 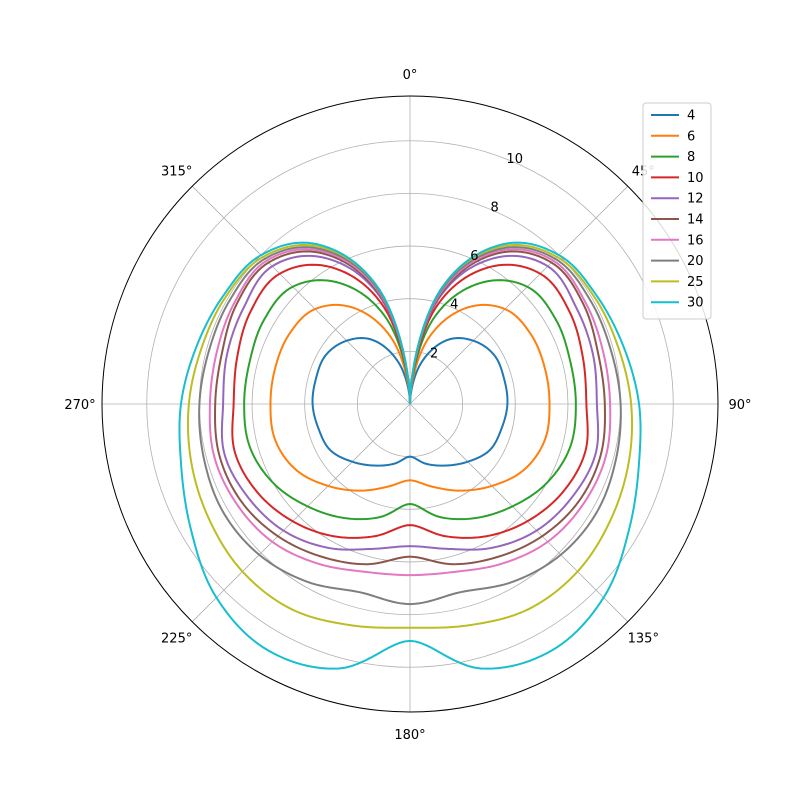 What do you see at coordinates (691, 157) in the screenshot?
I see `legend-label: 8` at bounding box center [691, 157].